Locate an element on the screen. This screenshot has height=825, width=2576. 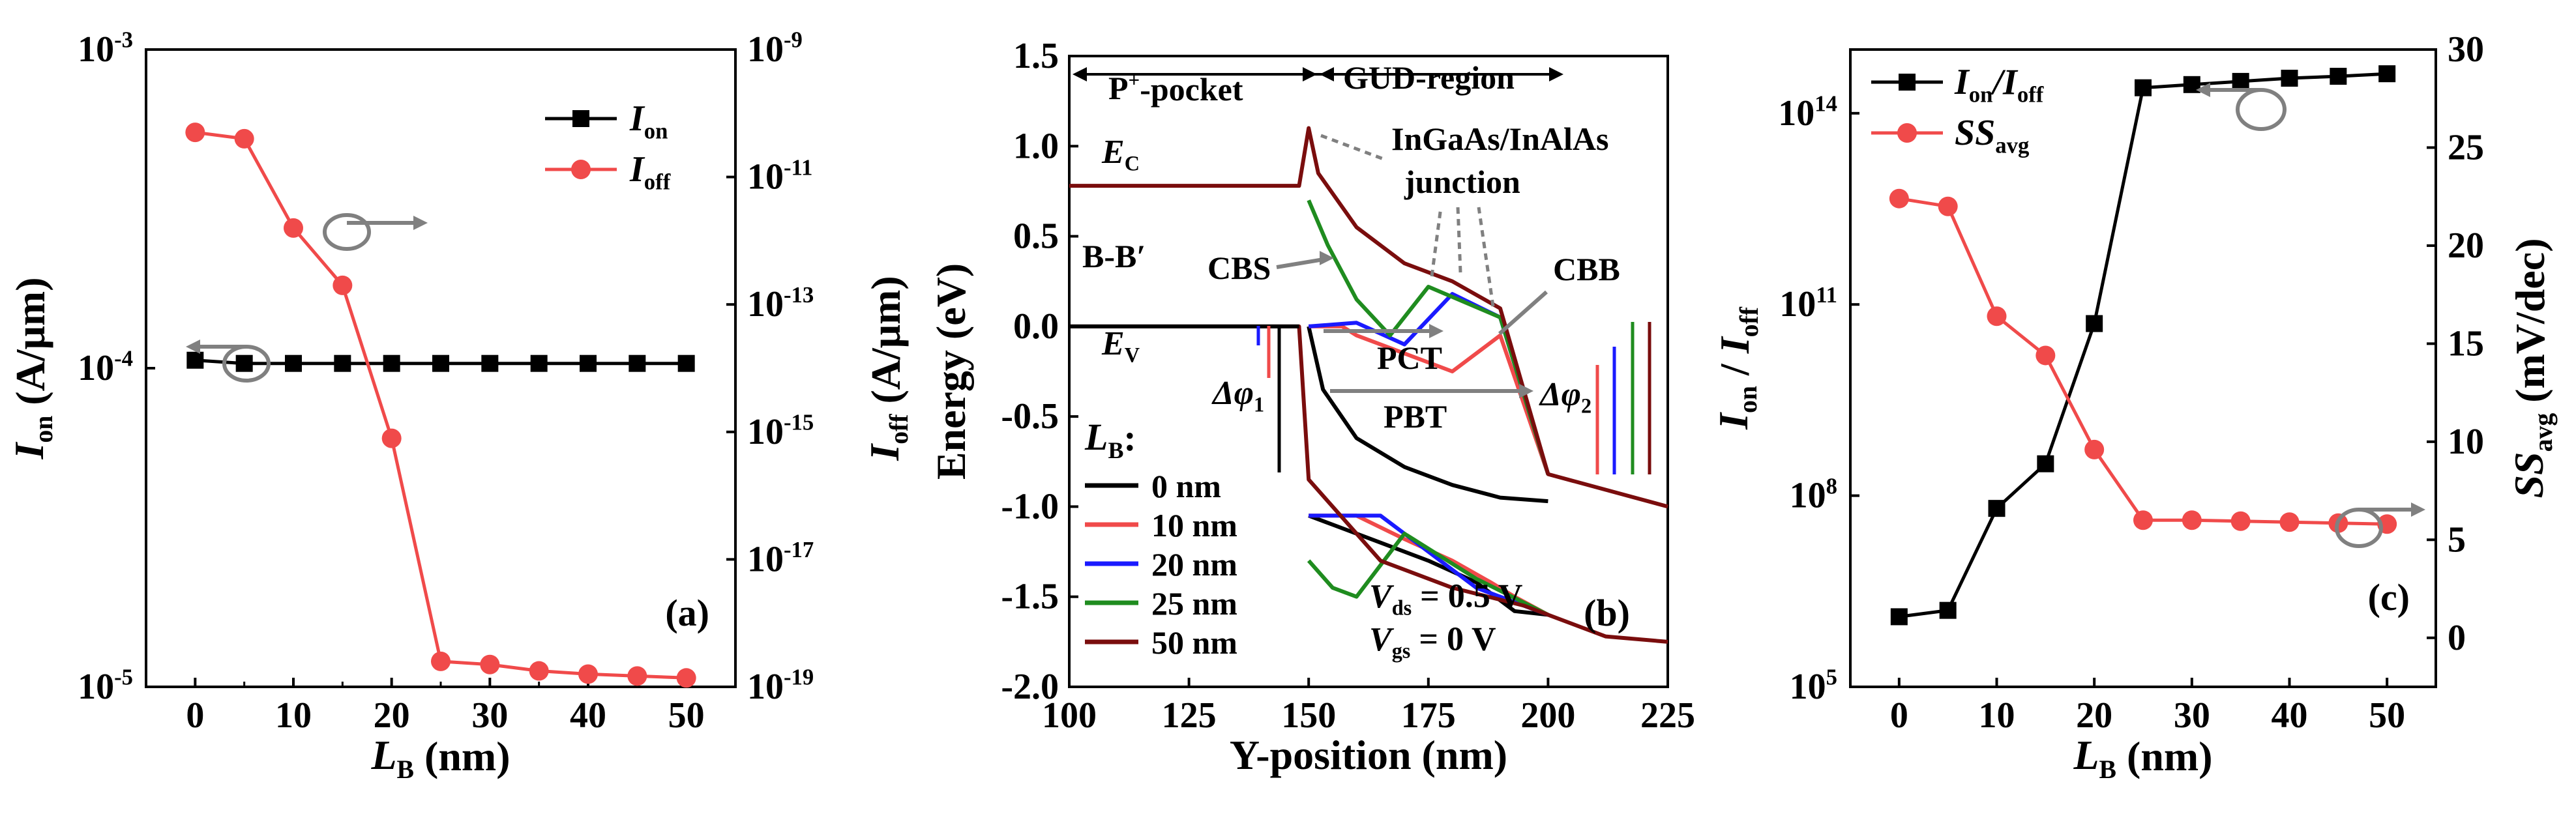
ev-label: EV is located at coordinates (1120, 345).